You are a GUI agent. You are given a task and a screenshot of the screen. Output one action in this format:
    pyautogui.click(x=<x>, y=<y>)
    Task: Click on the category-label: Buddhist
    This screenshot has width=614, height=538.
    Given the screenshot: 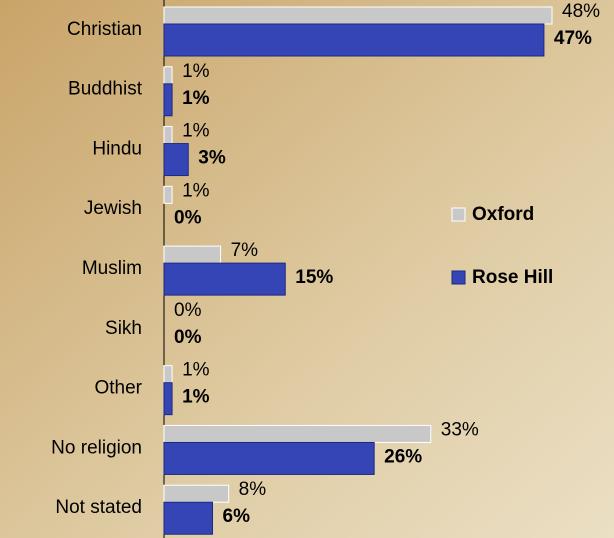 What is the action you would take?
    pyautogui.click(x=105, y=89)
    